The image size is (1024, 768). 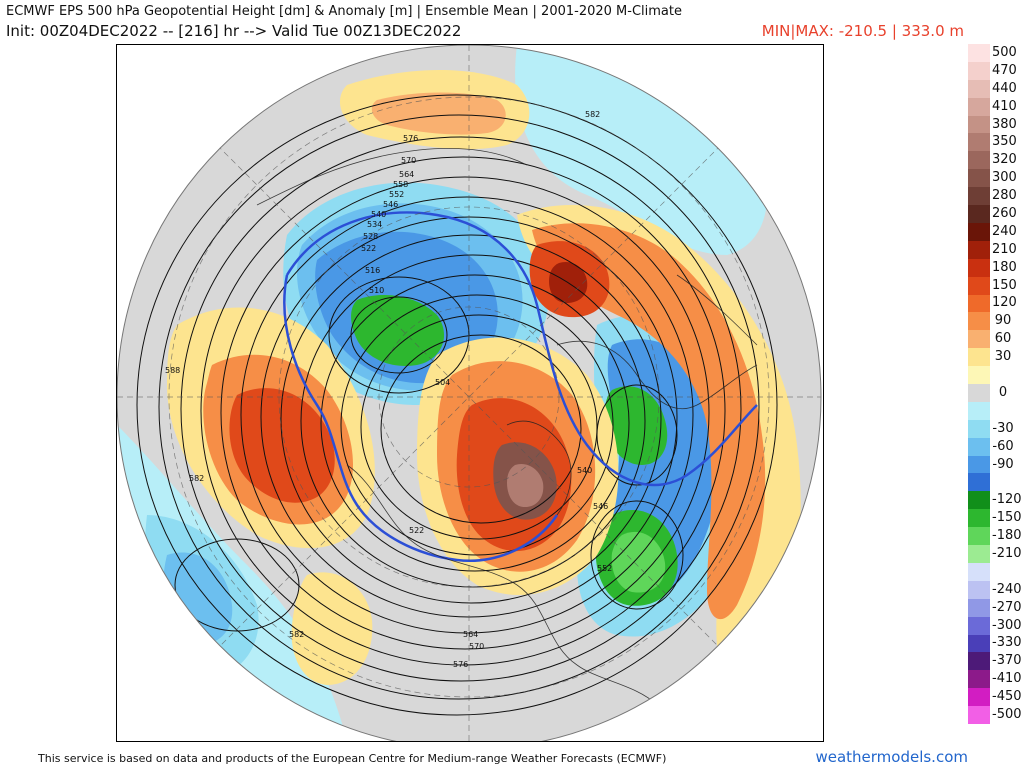 What do you see at coordinates (374, 224) in the screenshot?
I see `contour-label: 534` at bounding box center [374, 224].